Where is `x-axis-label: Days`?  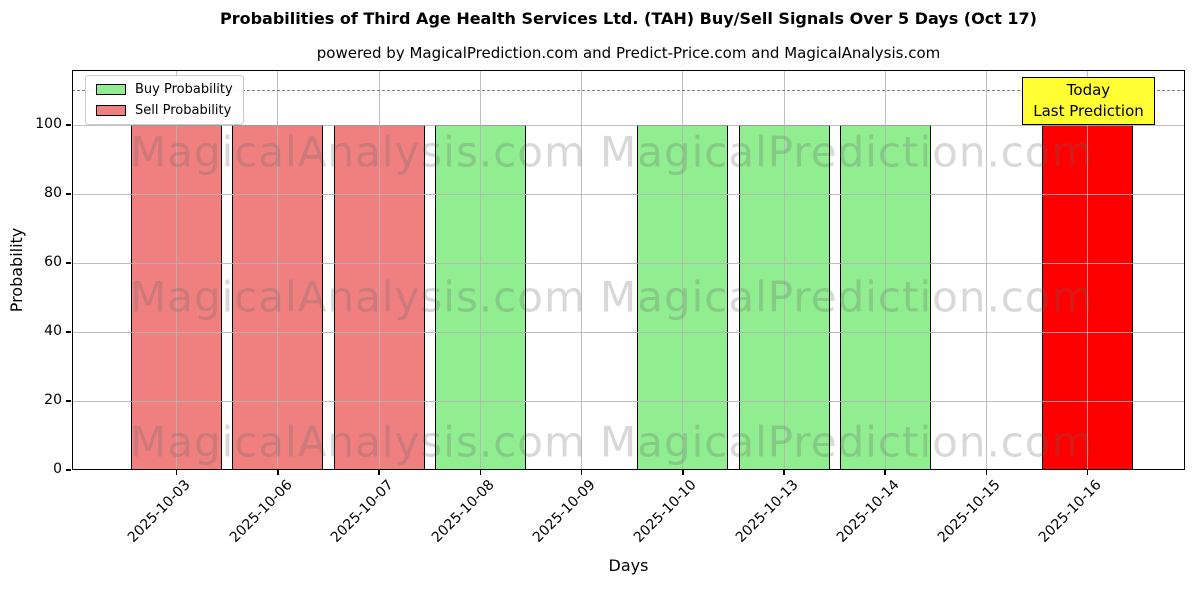 x-axis-label: Days is located at coordinates (628, 565).